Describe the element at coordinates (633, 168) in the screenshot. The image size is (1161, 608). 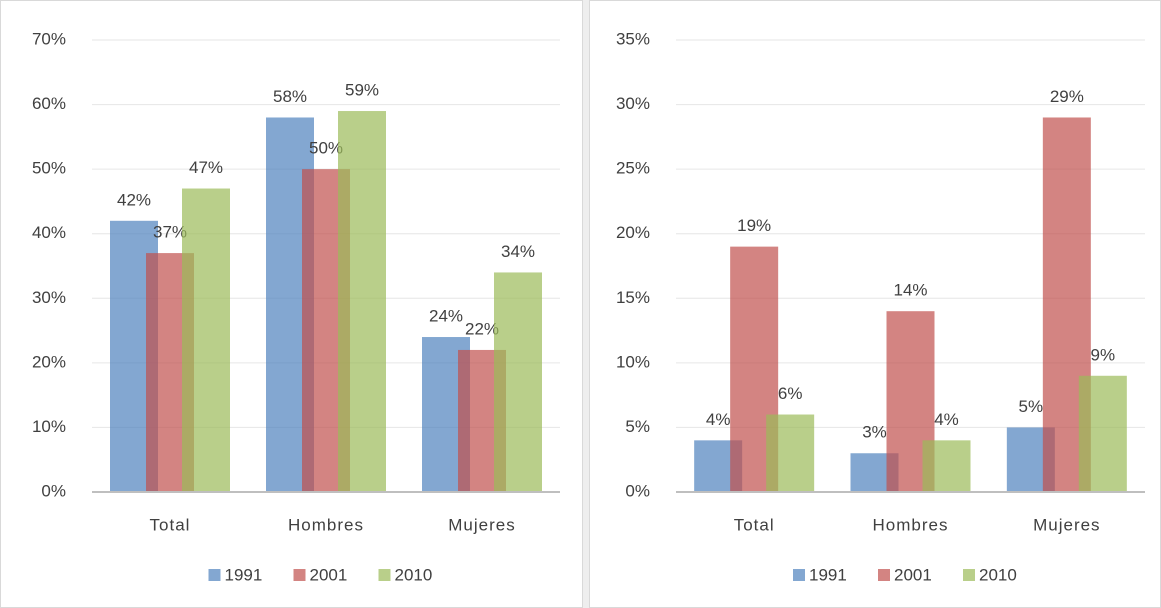
I see `y-tick-label: 25%` at that location.